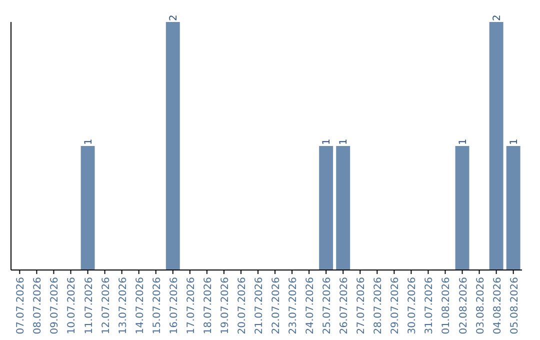 The image size is (540, 340). What do you see at coordinates (328, 305) in the screenshot?
I see `x-tick-label: 25.07.2026` at bounding box center [328, 305].